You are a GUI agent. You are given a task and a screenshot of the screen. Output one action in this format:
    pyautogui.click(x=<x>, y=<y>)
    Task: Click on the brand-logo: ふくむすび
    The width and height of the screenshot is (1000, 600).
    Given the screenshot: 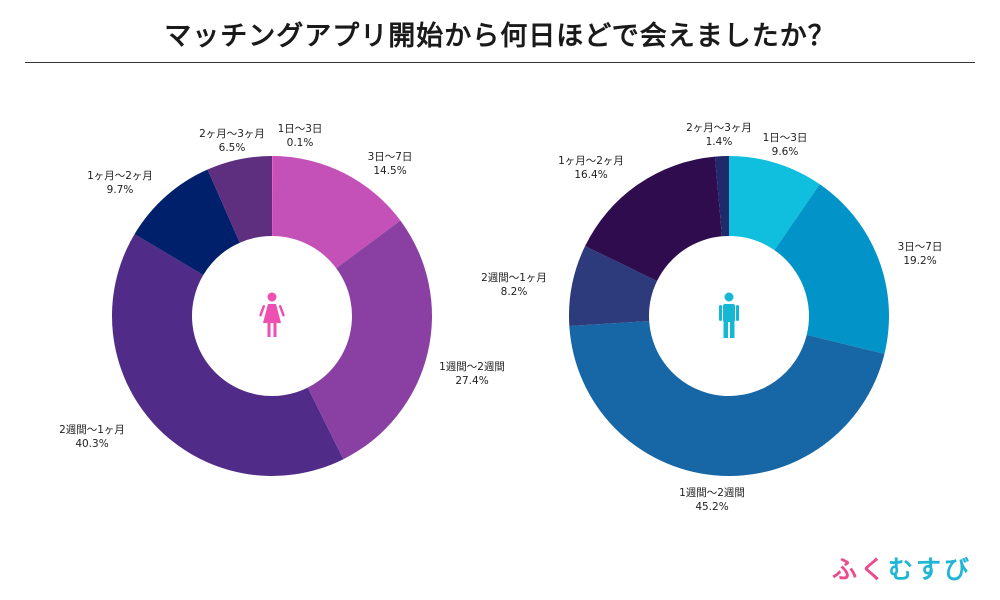 What is the action you would take?
    pyautogui.click(x=902, y=568)
    